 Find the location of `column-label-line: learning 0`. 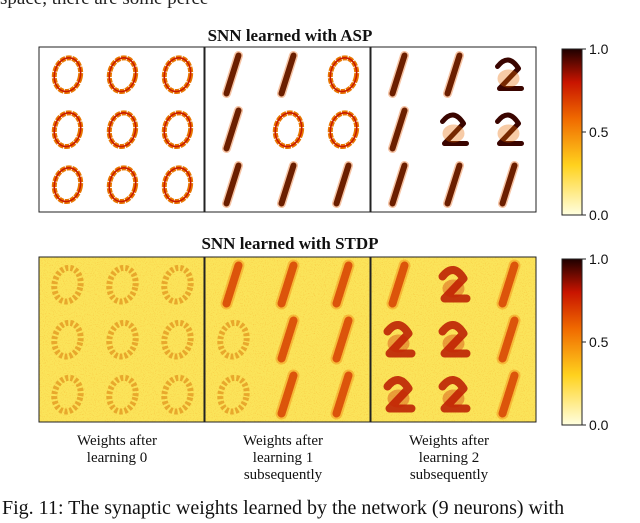

column-label-line: learning 0 is located at coordinates (117, 458).